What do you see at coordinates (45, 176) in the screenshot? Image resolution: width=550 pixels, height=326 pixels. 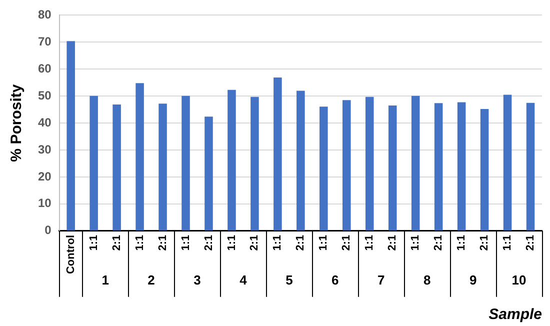 I see `y-tick-label: 20` at bounding box center [45, 176].